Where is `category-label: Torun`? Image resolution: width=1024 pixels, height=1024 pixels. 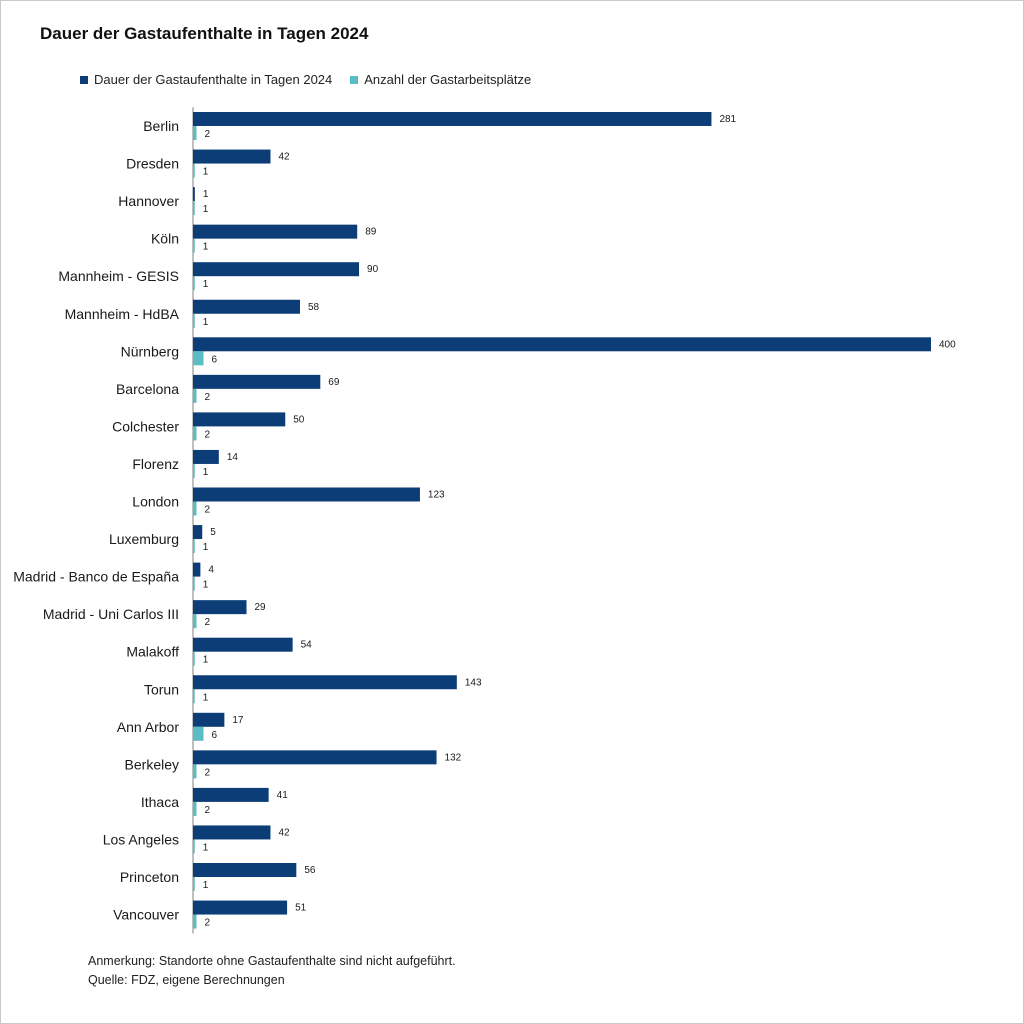
category-label: Torun is located at coordinates (161, 689).